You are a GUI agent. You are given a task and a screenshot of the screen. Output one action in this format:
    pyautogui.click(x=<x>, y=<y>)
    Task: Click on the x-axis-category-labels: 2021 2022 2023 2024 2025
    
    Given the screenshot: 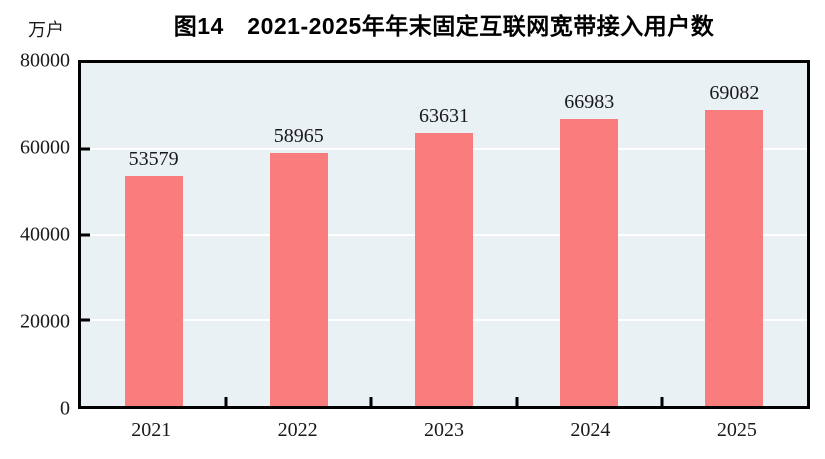 What is the action you would take?
    pyautogui.click(x=444, y=430)
    